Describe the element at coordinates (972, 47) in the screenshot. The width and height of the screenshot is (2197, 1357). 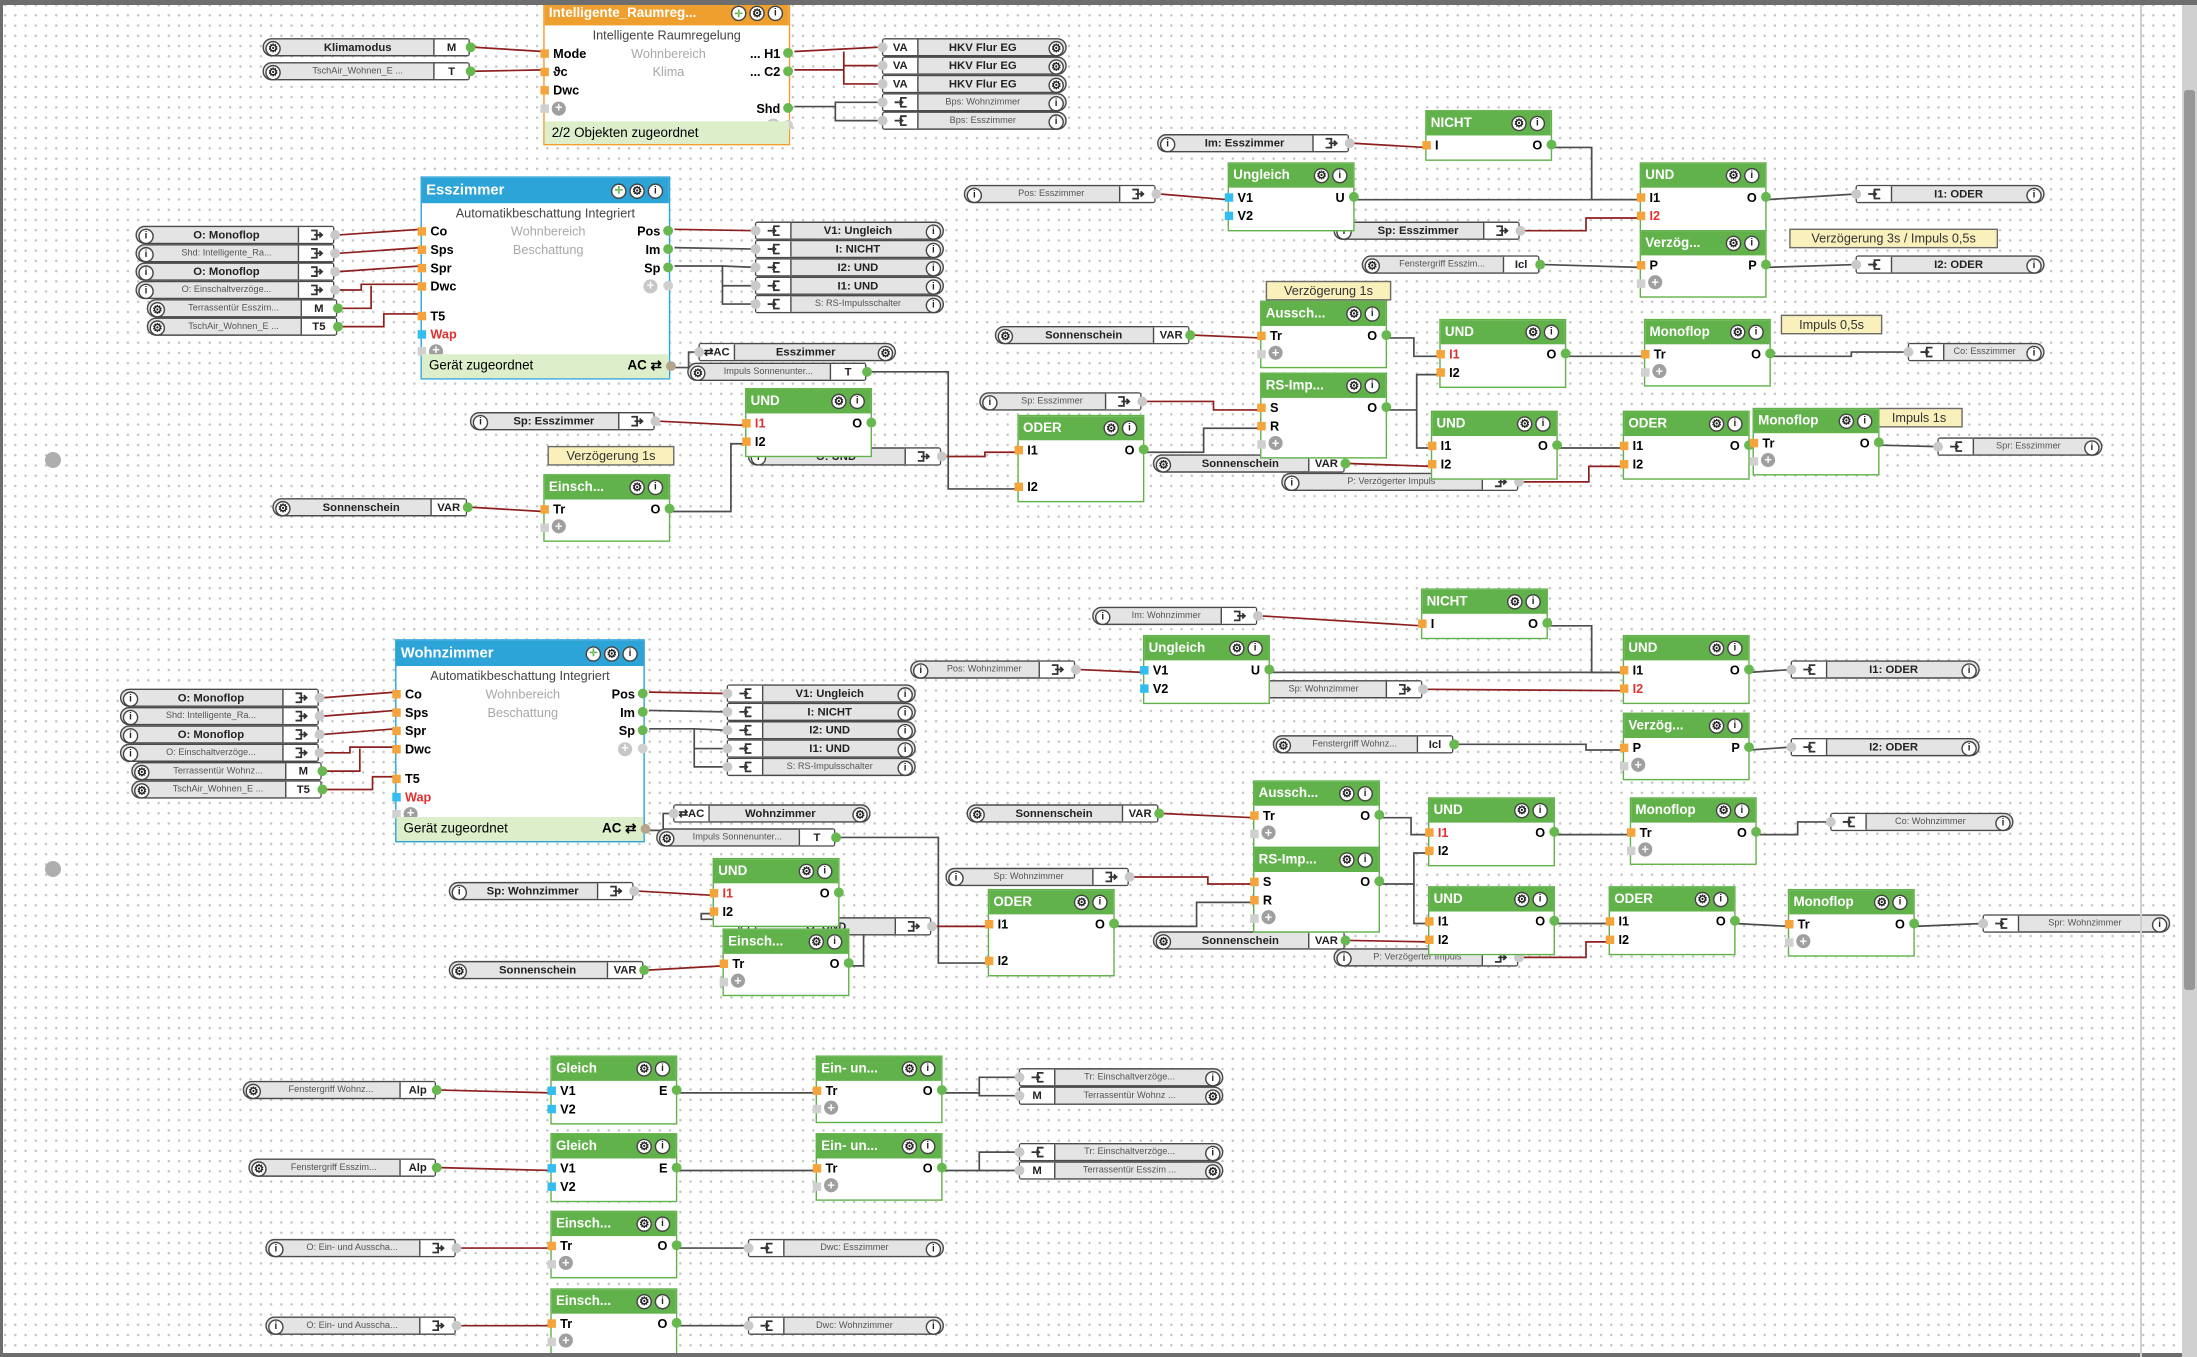
I see `pill-va-hkv-1: VA HKV Flur EG ⚙` at that location.